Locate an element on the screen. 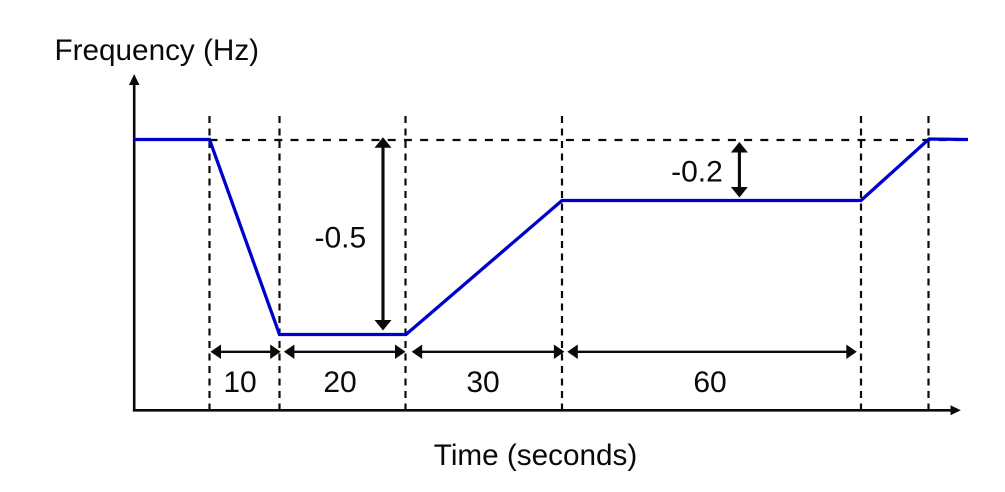 The height and width of the screenshot is (492, 1005). svg-text: 20 is located at coordinates (339, 382).